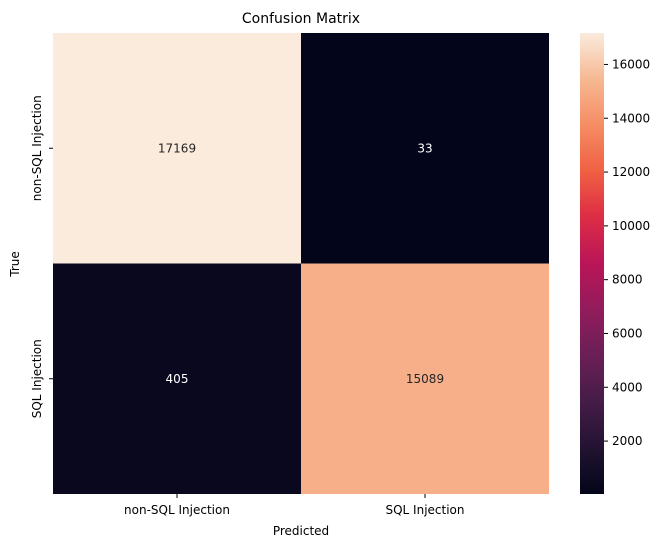 The image size is (667, 547). What do you see at coordinates (15, 264) in the screenshot?
I see `y-axis-label: True` at bounding box center [15, 264].